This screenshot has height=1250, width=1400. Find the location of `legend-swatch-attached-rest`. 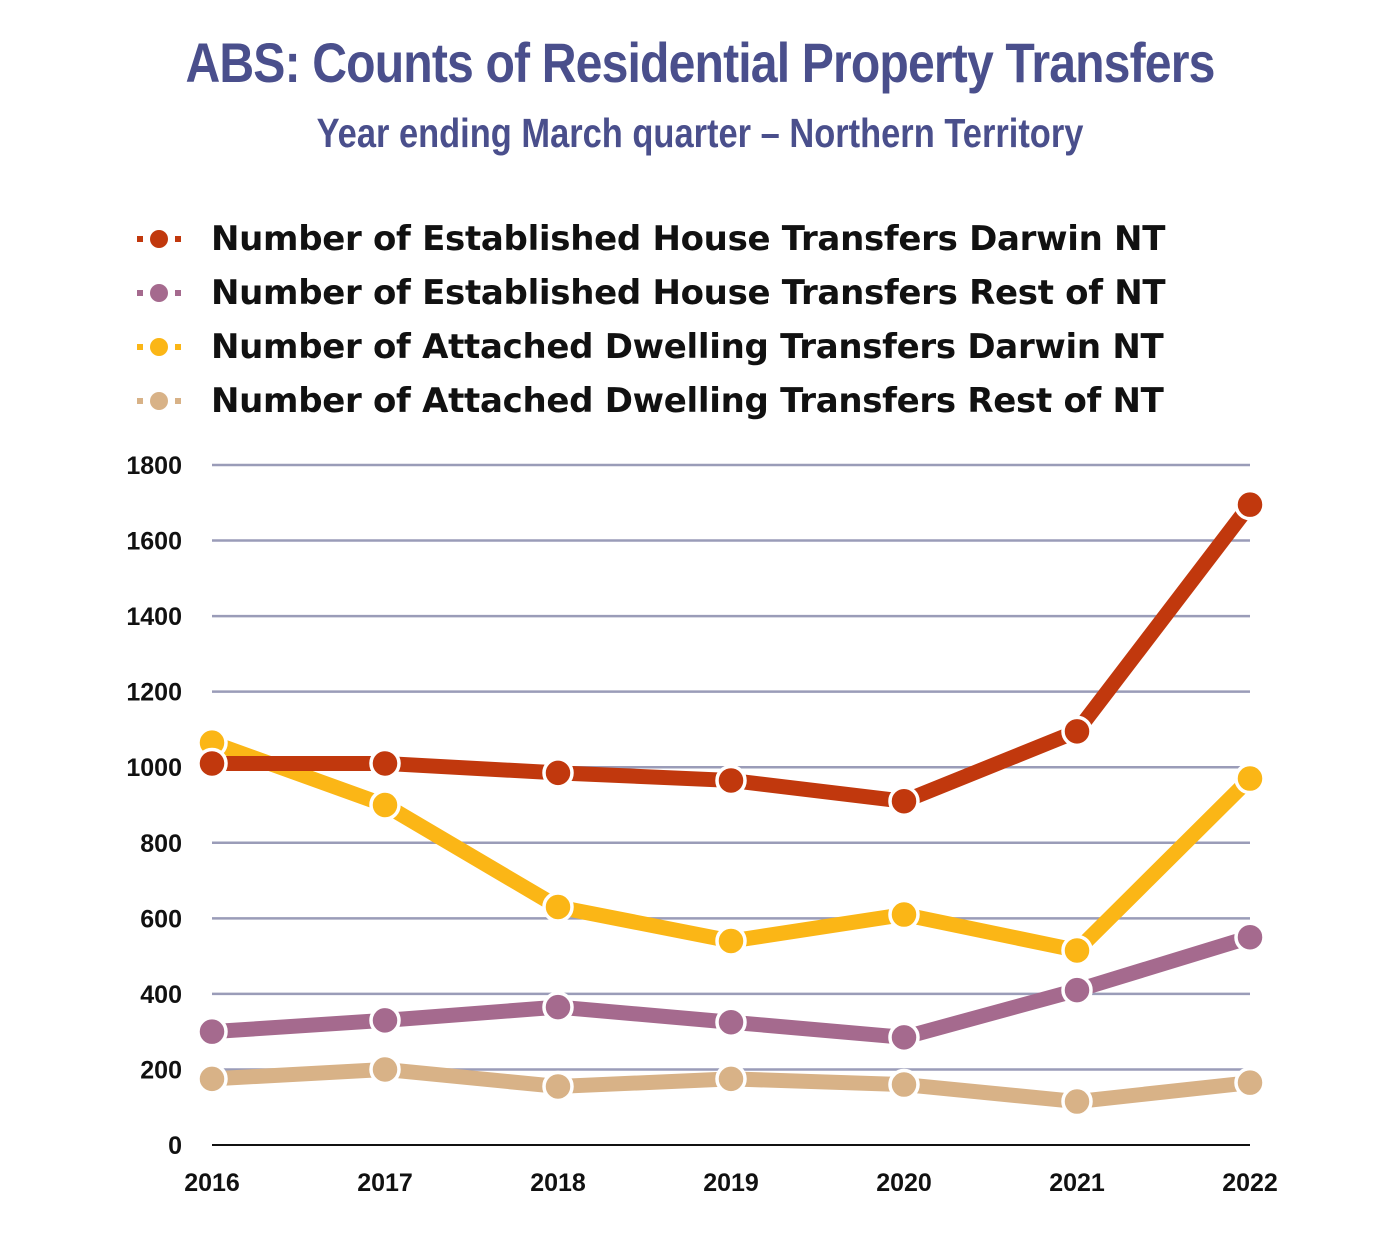

legend-swatch-attached-rest is located at coordinates (159, 401).